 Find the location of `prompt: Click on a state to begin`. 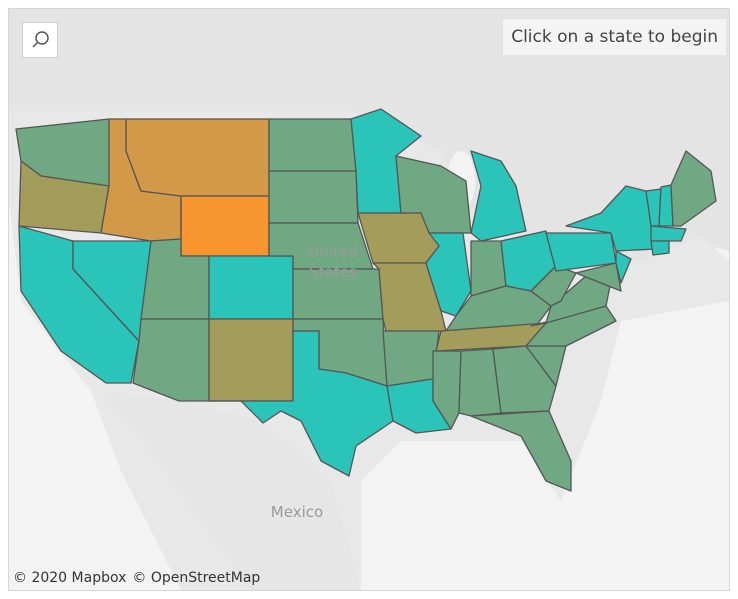

prompt: Click on a state to begin is located at coordinates (614, 37).